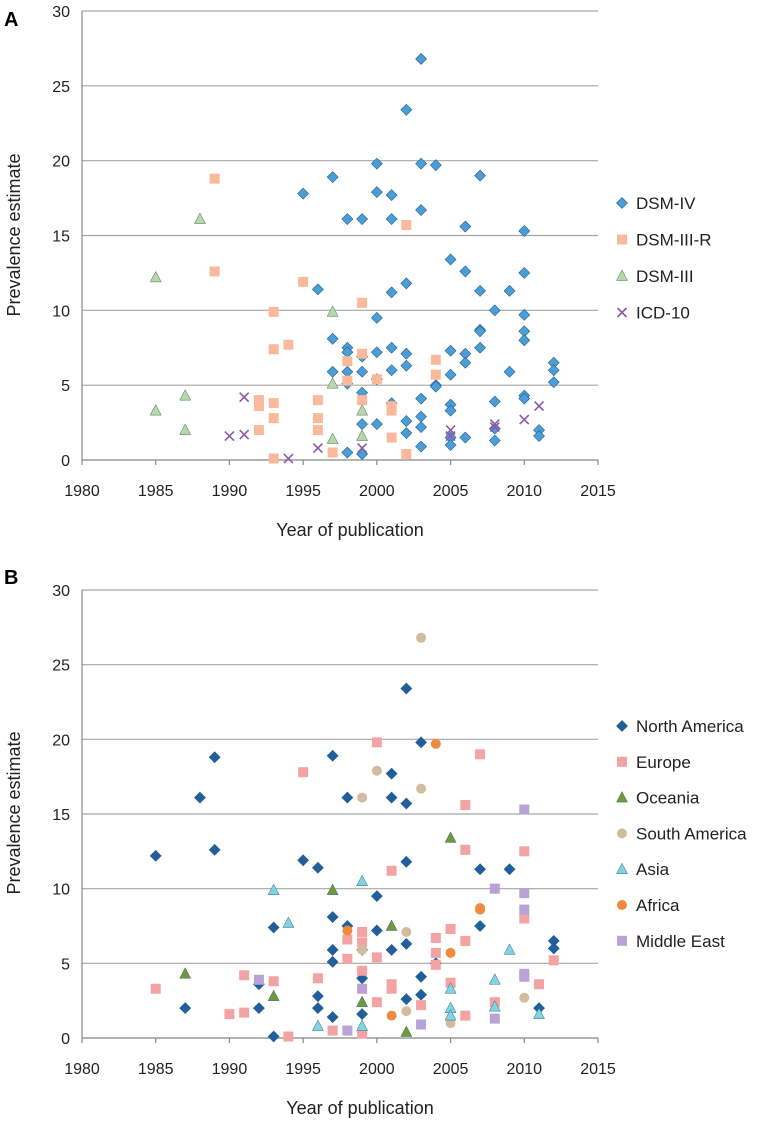 The image size is (780, 1126). What do you see at coordinates (658, 905) in the screenshot?
I see `legend-label-africa: Africa` at bounding box center [658, 905].